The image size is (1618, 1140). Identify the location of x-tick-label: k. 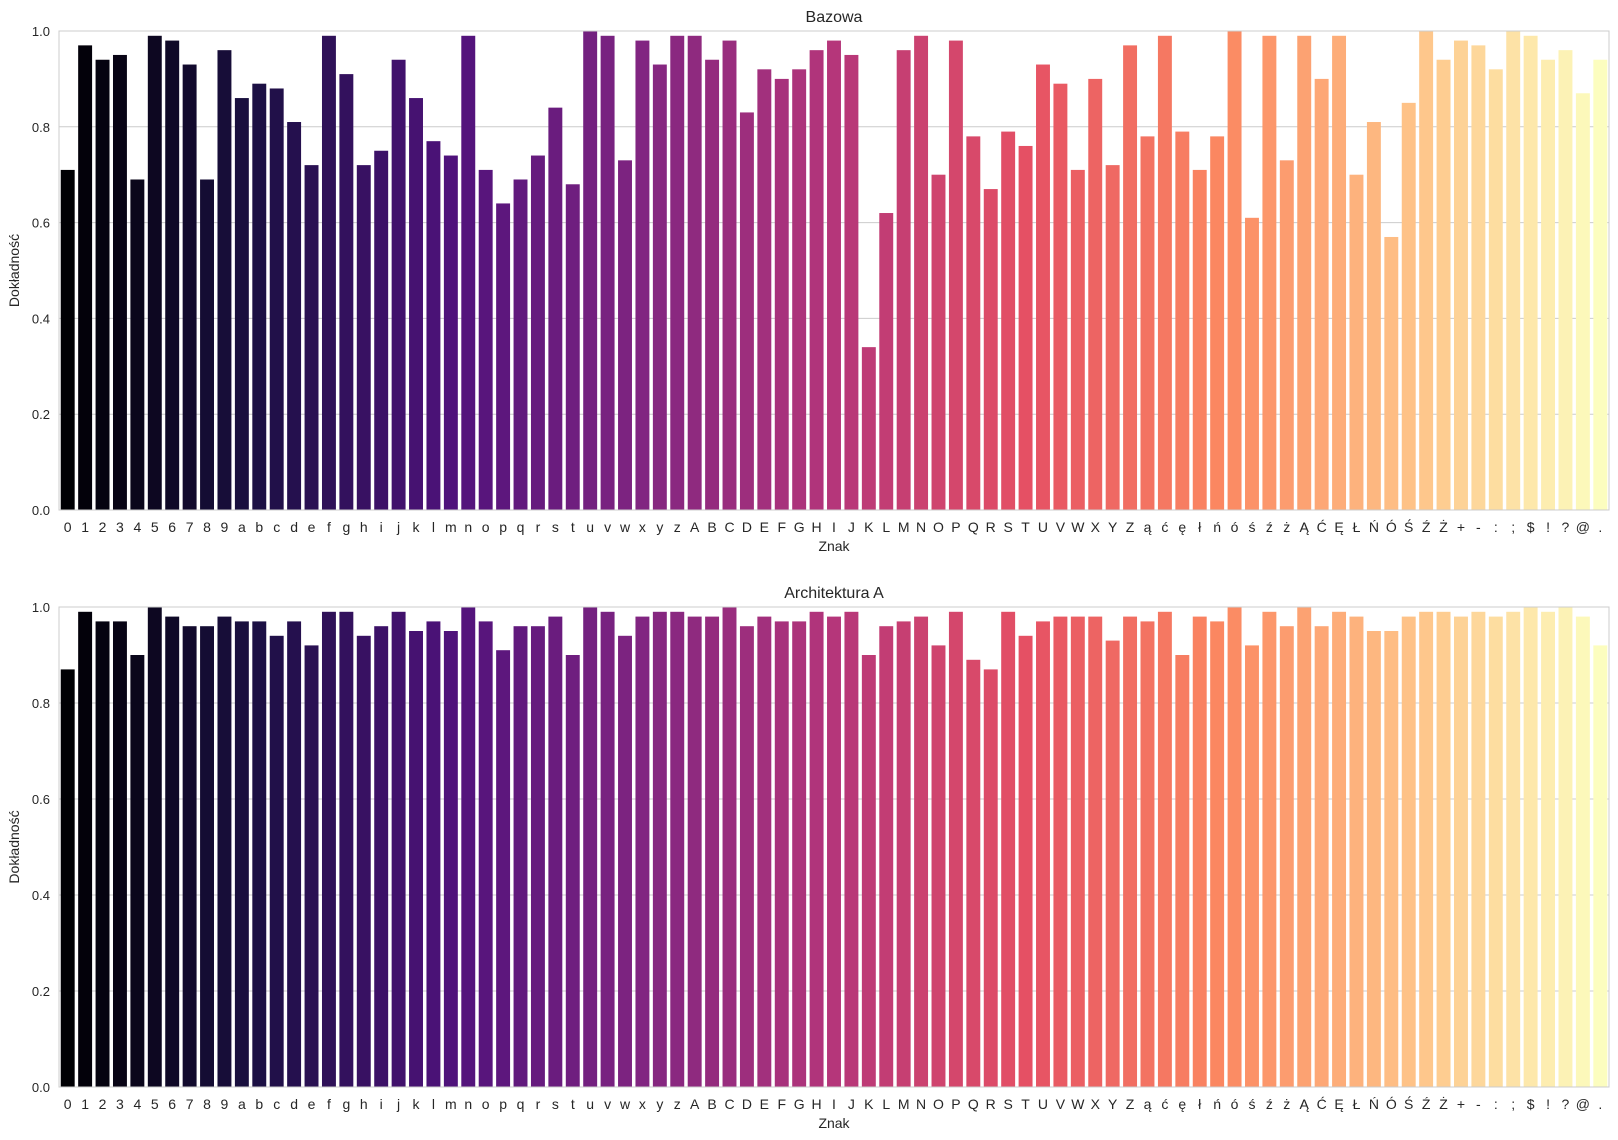
(417, 1104).